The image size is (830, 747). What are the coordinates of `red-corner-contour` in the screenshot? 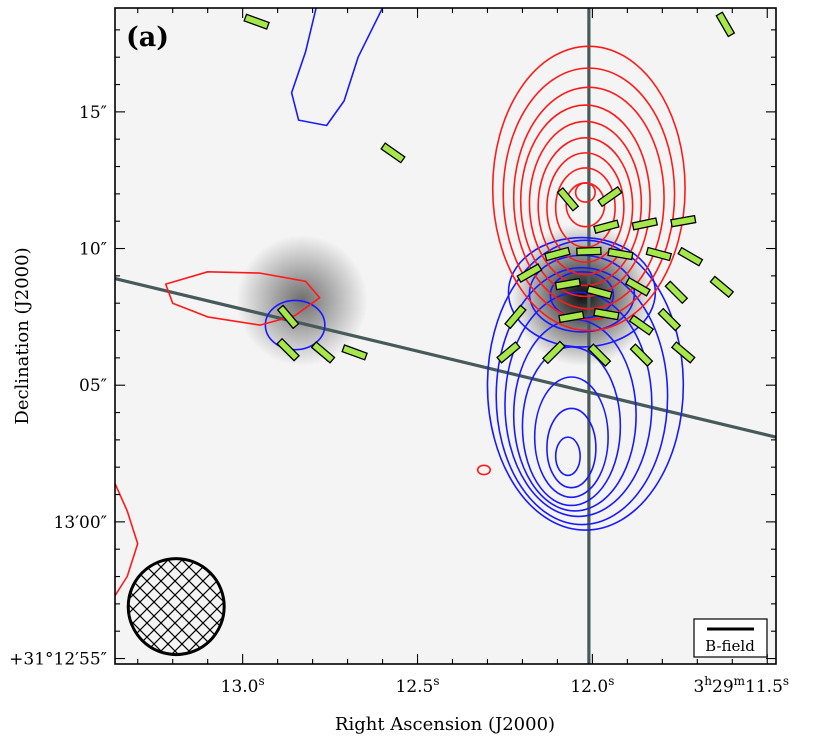 It's located at (127, 540).